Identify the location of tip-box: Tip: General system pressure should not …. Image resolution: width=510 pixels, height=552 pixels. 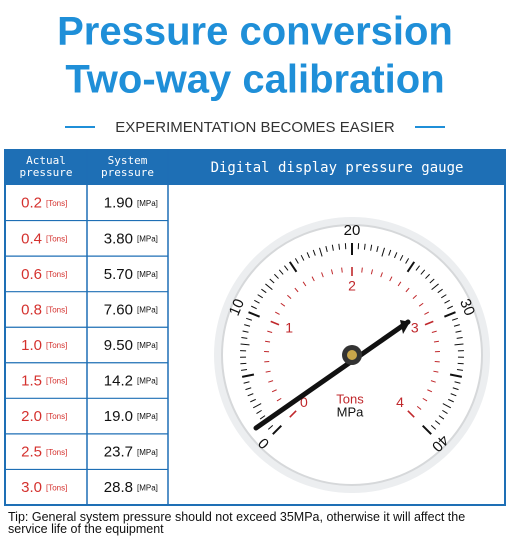
(256, 528).